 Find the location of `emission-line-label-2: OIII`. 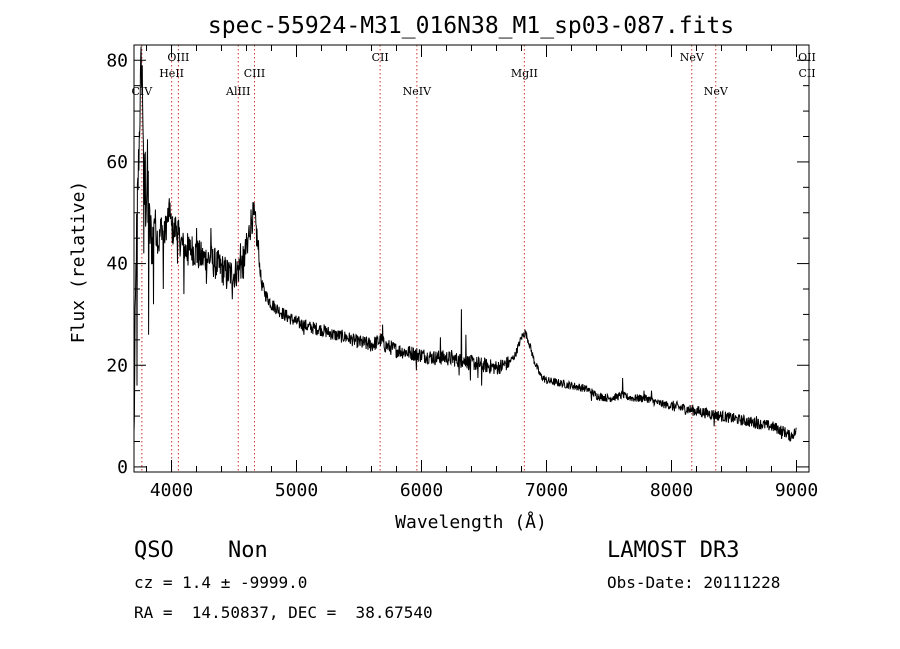

emission-line-label-2: OIII is located at coordinates (178, 57).